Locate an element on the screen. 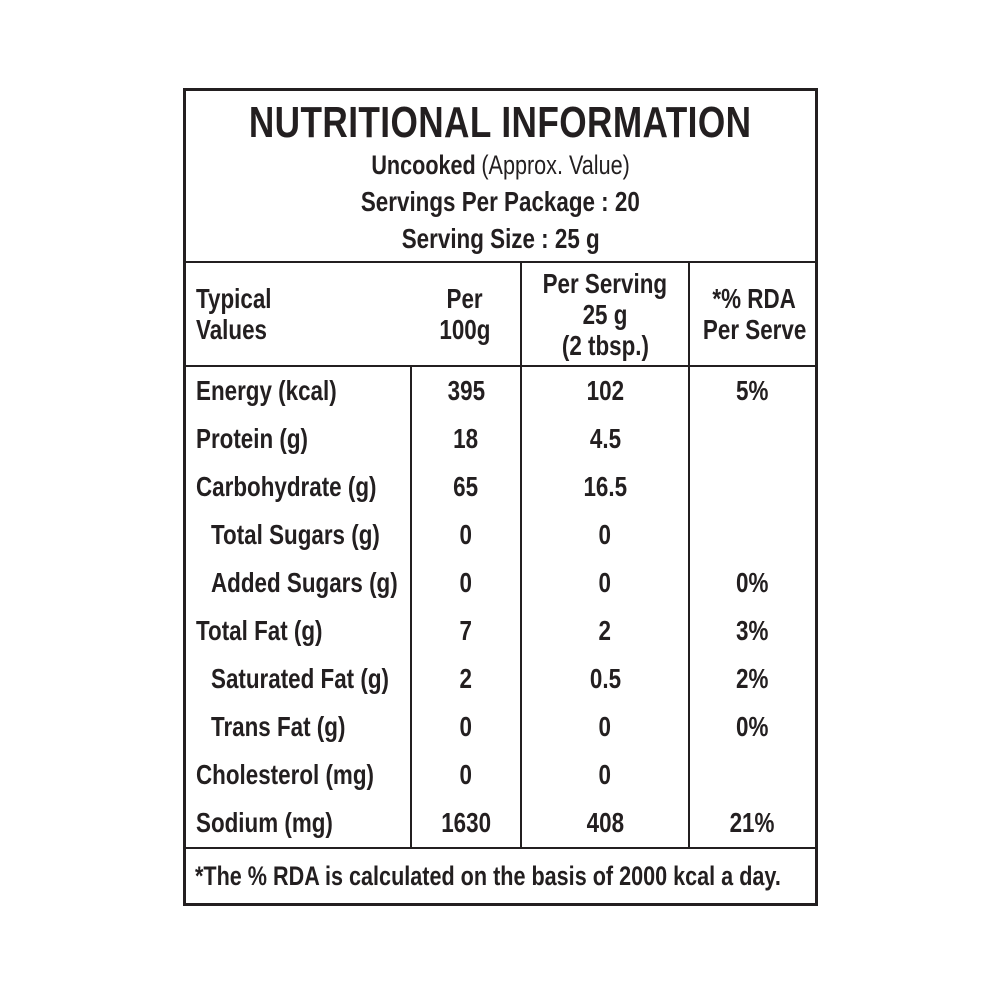 Image resolution: width=1001 pixels, height=1001 pixels. rda-cell: 3% is located at coordinates (751, 631).